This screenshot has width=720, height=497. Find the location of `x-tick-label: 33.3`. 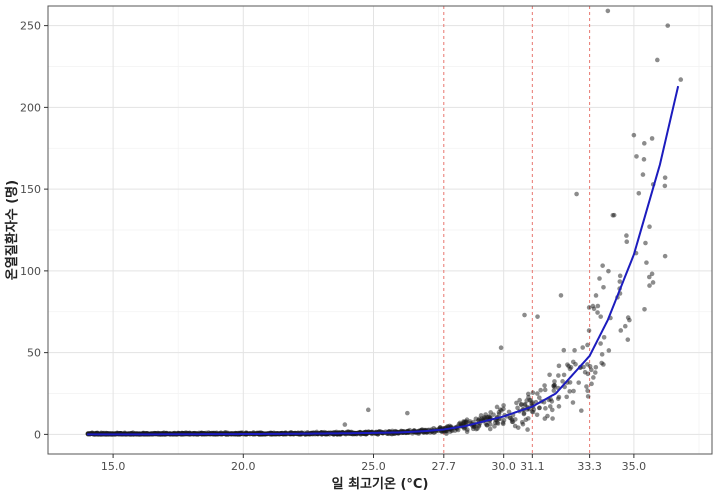

x-tick-label: 33.3 is located at coordinates (589, 466).